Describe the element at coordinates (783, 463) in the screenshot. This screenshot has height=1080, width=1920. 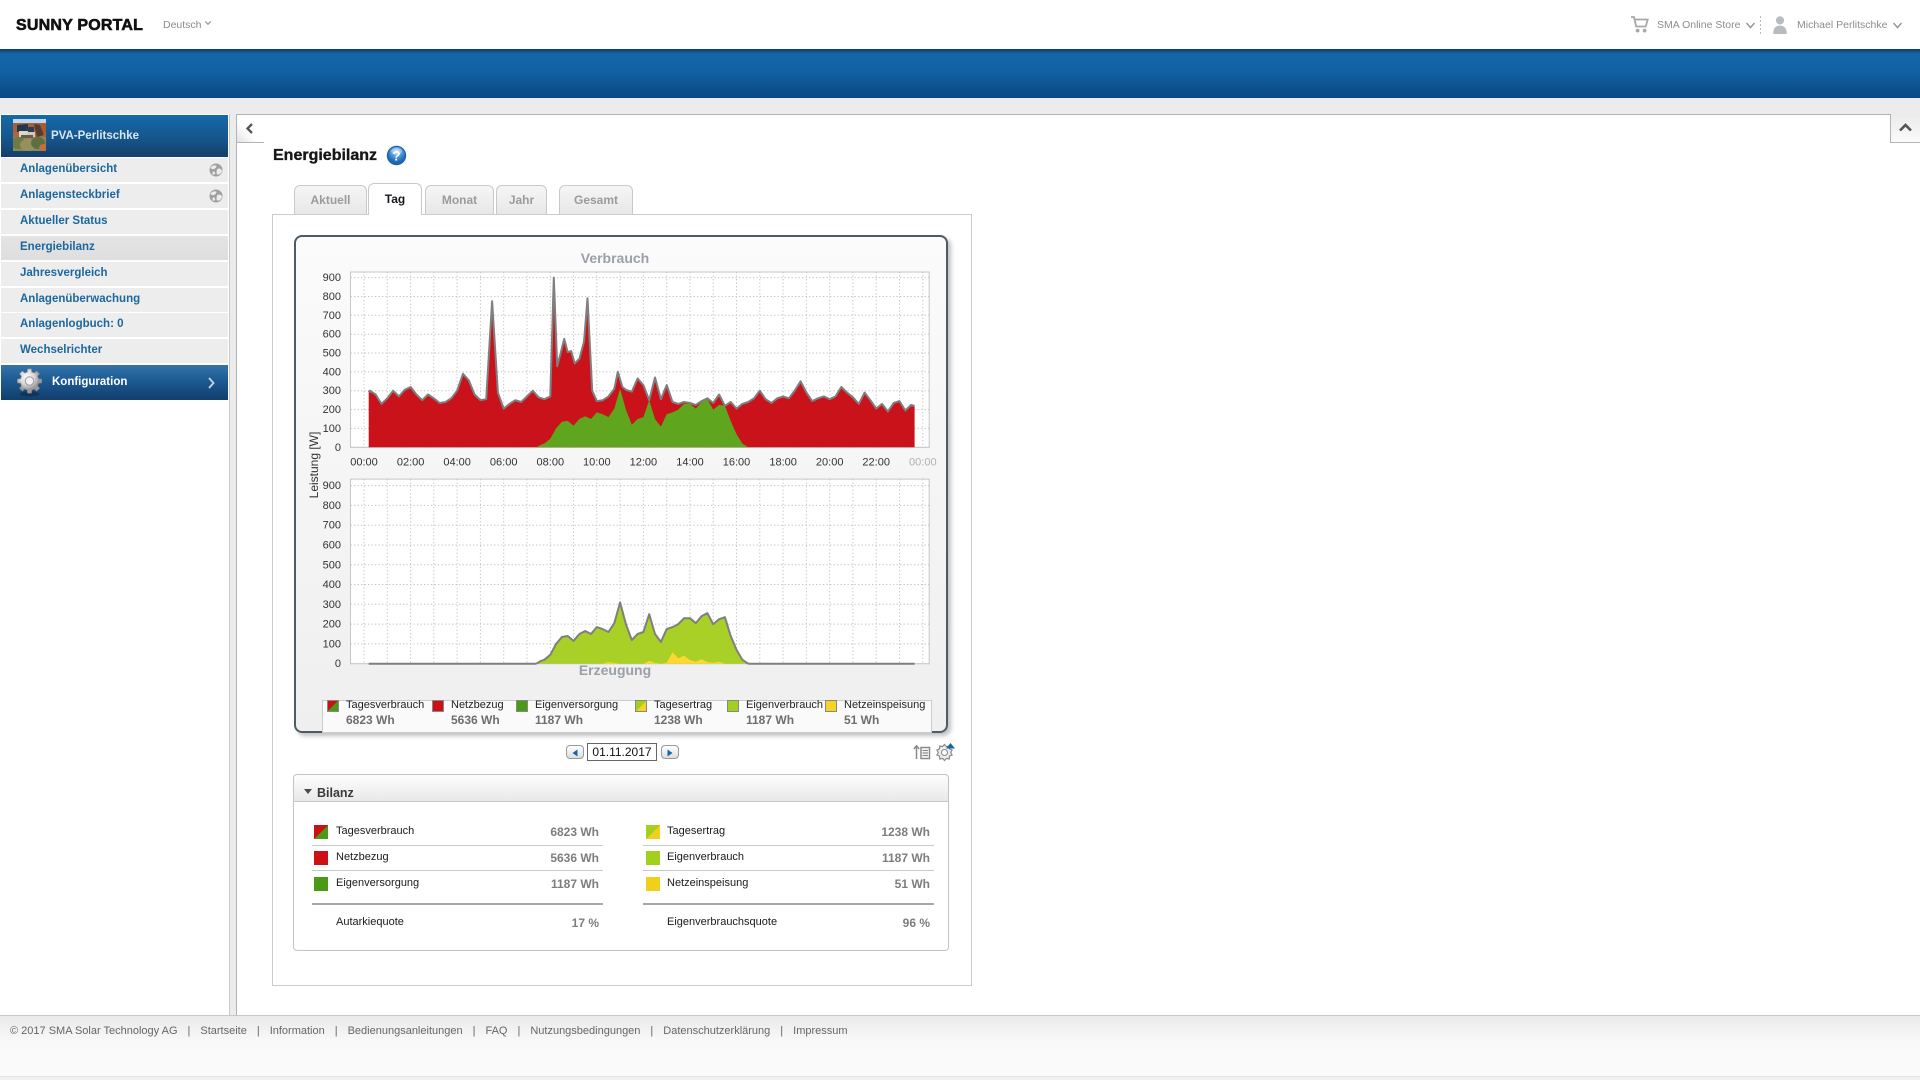
I see `svg-text: 18:00` at that location.